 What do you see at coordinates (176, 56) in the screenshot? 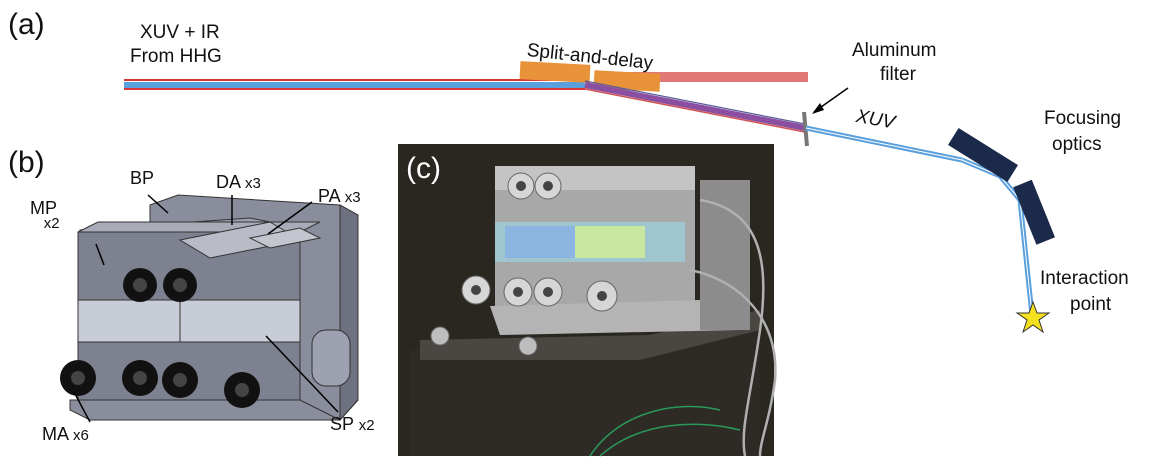
I see `source-label-line2: From HHG` at bounding box center [176, 56].